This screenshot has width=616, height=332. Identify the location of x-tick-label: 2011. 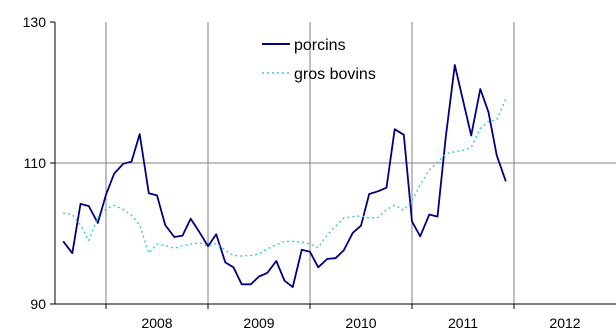
(463, 323).